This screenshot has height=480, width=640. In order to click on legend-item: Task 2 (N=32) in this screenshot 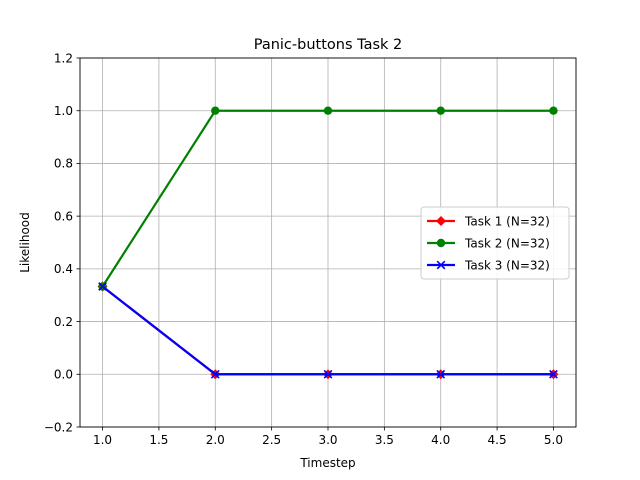, I will do `click(488, 244)`.